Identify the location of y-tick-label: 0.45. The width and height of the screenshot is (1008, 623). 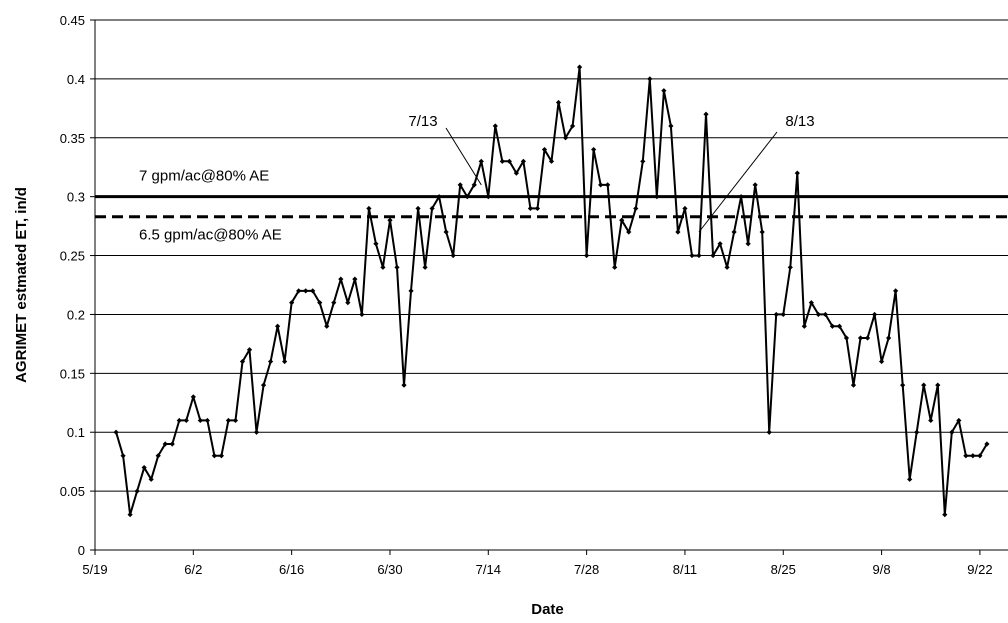
(72, 20).